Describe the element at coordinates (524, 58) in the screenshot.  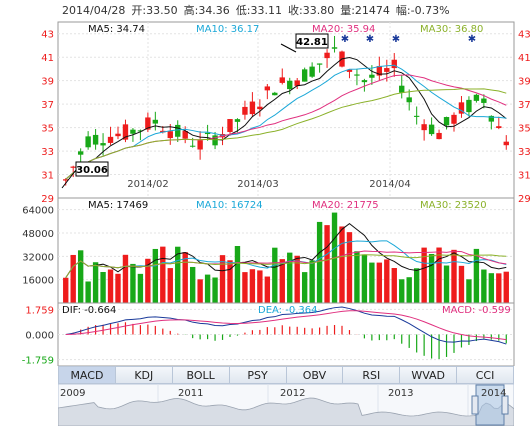
I see `price-tick-right: 41` at that location.